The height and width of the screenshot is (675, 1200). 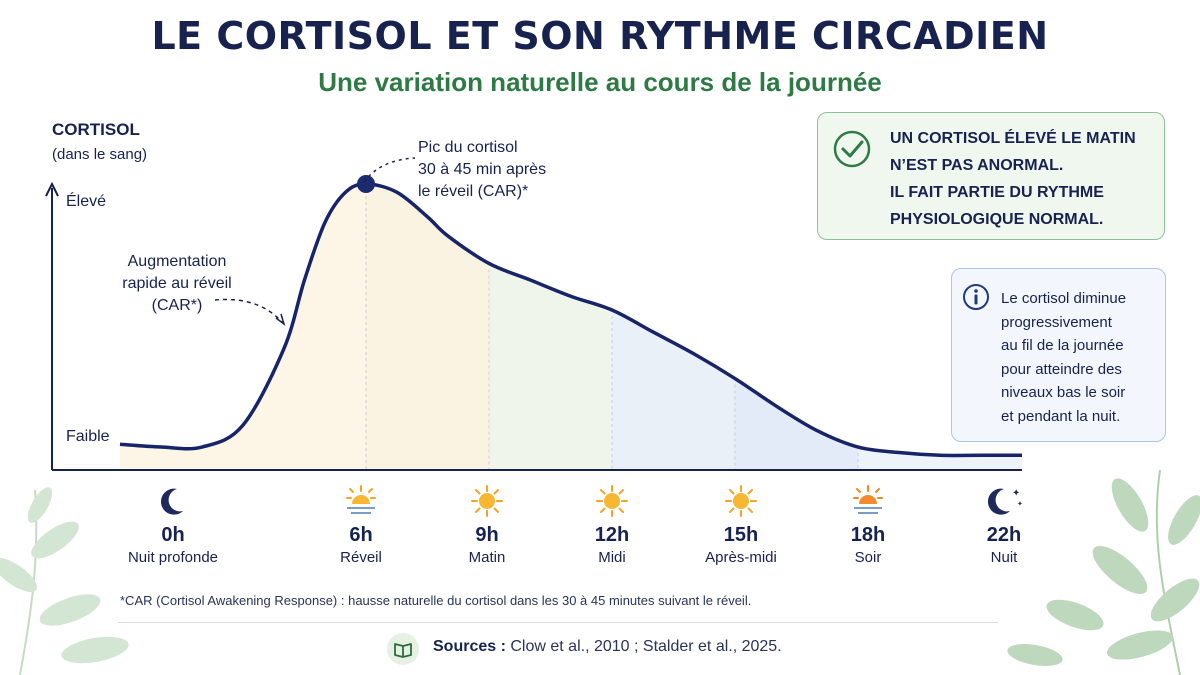 I want to click on x-tick-period: Matin, so click(x=487, y=557).